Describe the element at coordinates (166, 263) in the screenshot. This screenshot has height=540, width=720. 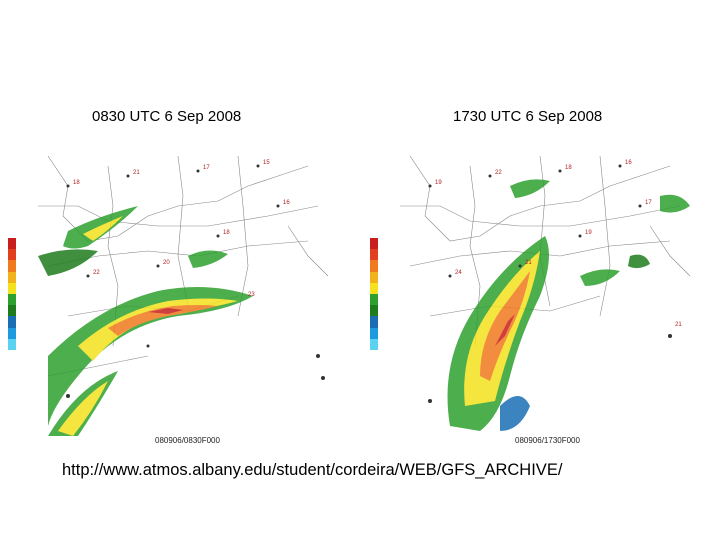
I see `svg-text: 20` at that location.